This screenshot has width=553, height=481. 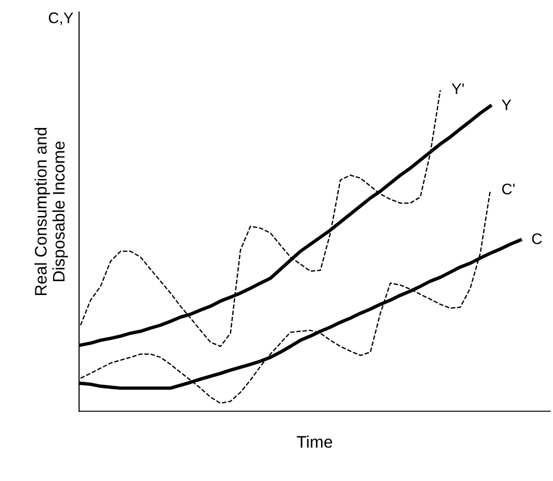 I want to click on series-label: C', so click(x=508, y=189).